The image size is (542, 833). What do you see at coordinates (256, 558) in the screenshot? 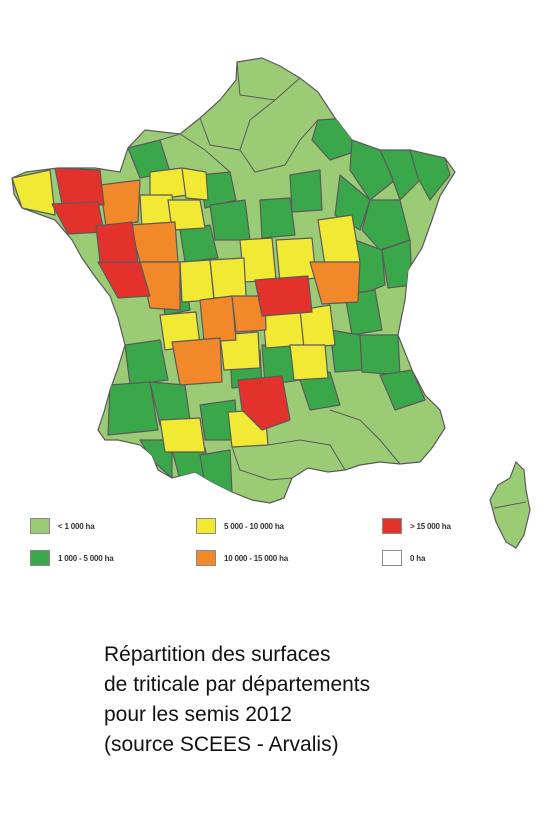
I see `legend-label: 10 000 - 15 000 ha` at bounding box center [256, 558].